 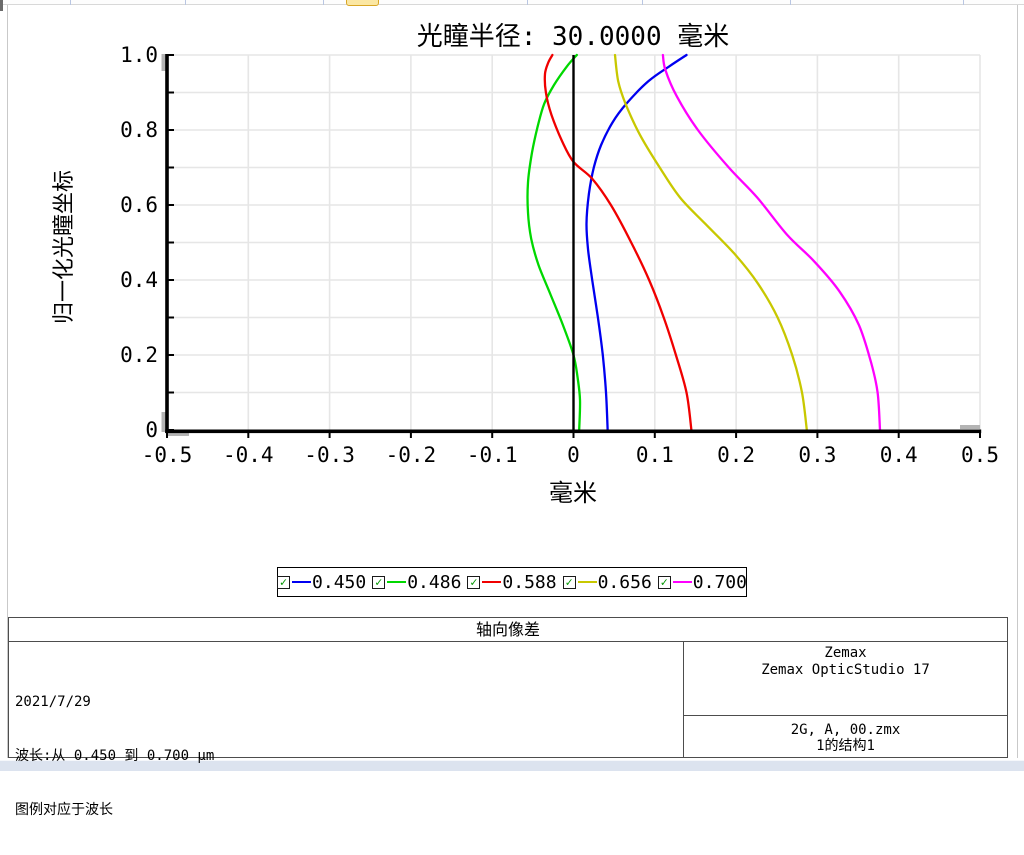 I want to click on wavelength-range-text: 波长:从 0.450 到 0.700 μm, so click(x=115, y=756).